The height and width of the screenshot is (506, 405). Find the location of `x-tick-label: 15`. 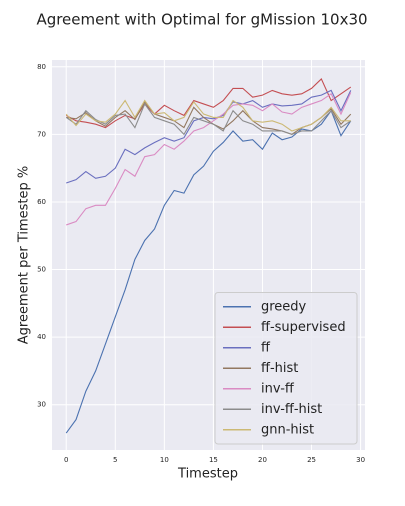

x-tick-label: 15 is located at coordinates (213, 460).